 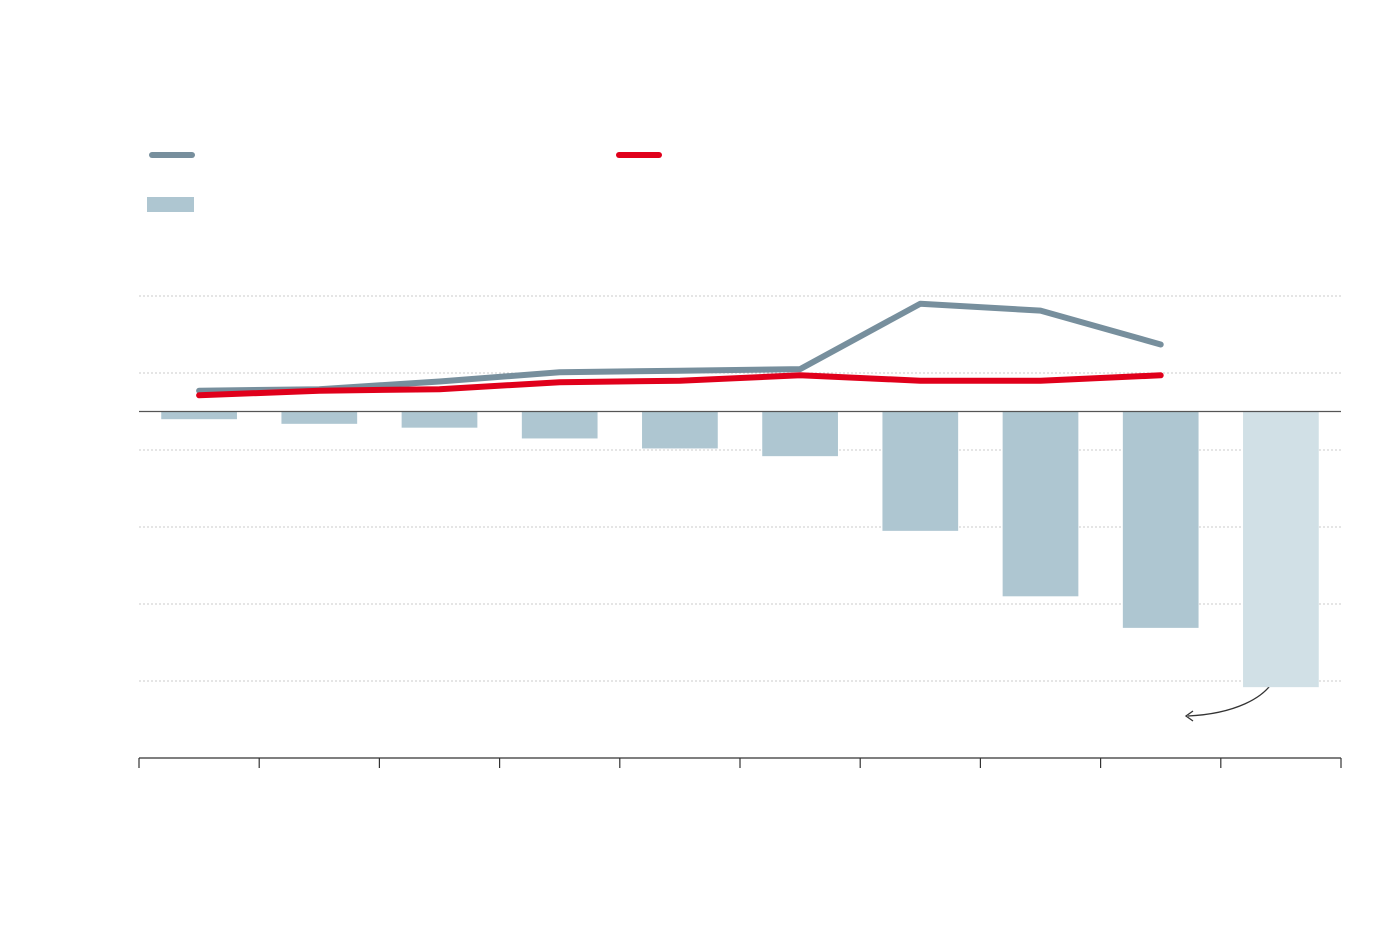 What do you see at coordinates (1189, 716) in the screenshot?
I see `annotation-arrowhead` at bounding box center [1189, 716].